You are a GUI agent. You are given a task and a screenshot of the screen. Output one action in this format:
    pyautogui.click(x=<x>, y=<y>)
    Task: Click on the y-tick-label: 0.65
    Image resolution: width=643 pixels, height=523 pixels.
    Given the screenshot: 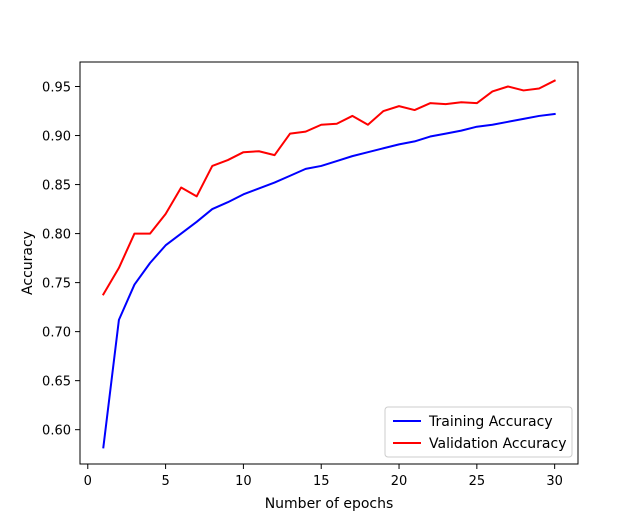 What is the action you would take?
    pyautogui.click(x=56, y=382)
    